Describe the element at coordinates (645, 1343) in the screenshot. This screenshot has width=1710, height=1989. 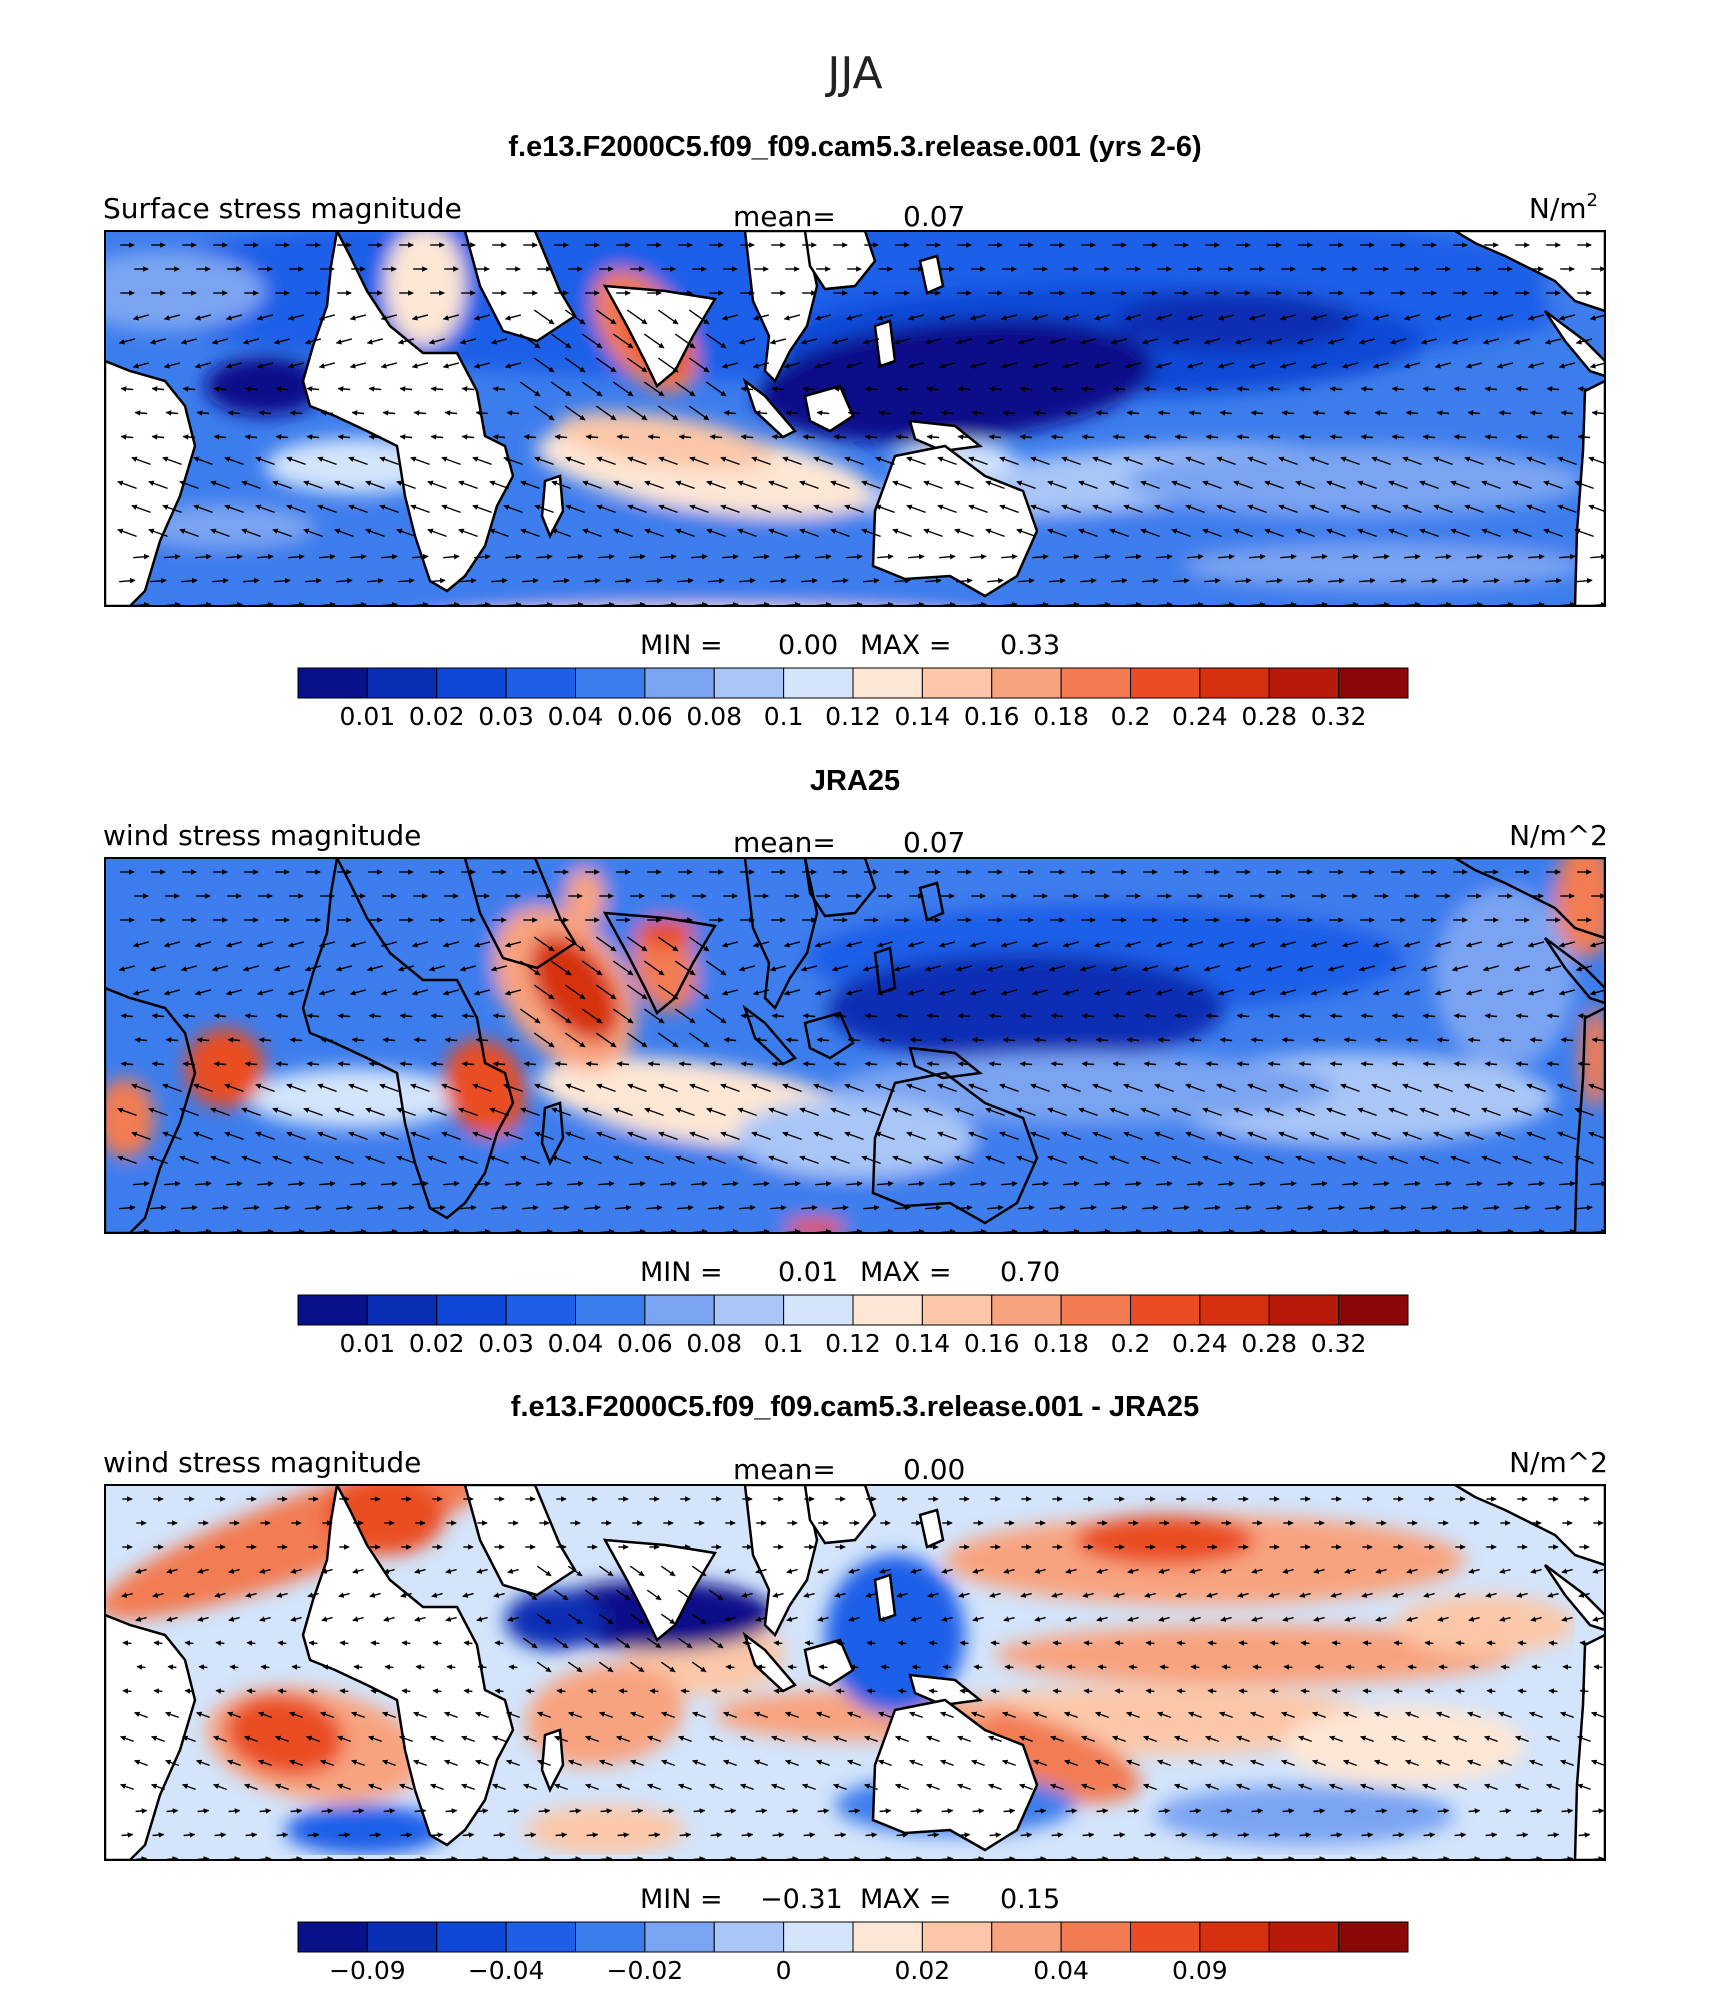
I see `colorbar-tick-label: 0.06` at that location.